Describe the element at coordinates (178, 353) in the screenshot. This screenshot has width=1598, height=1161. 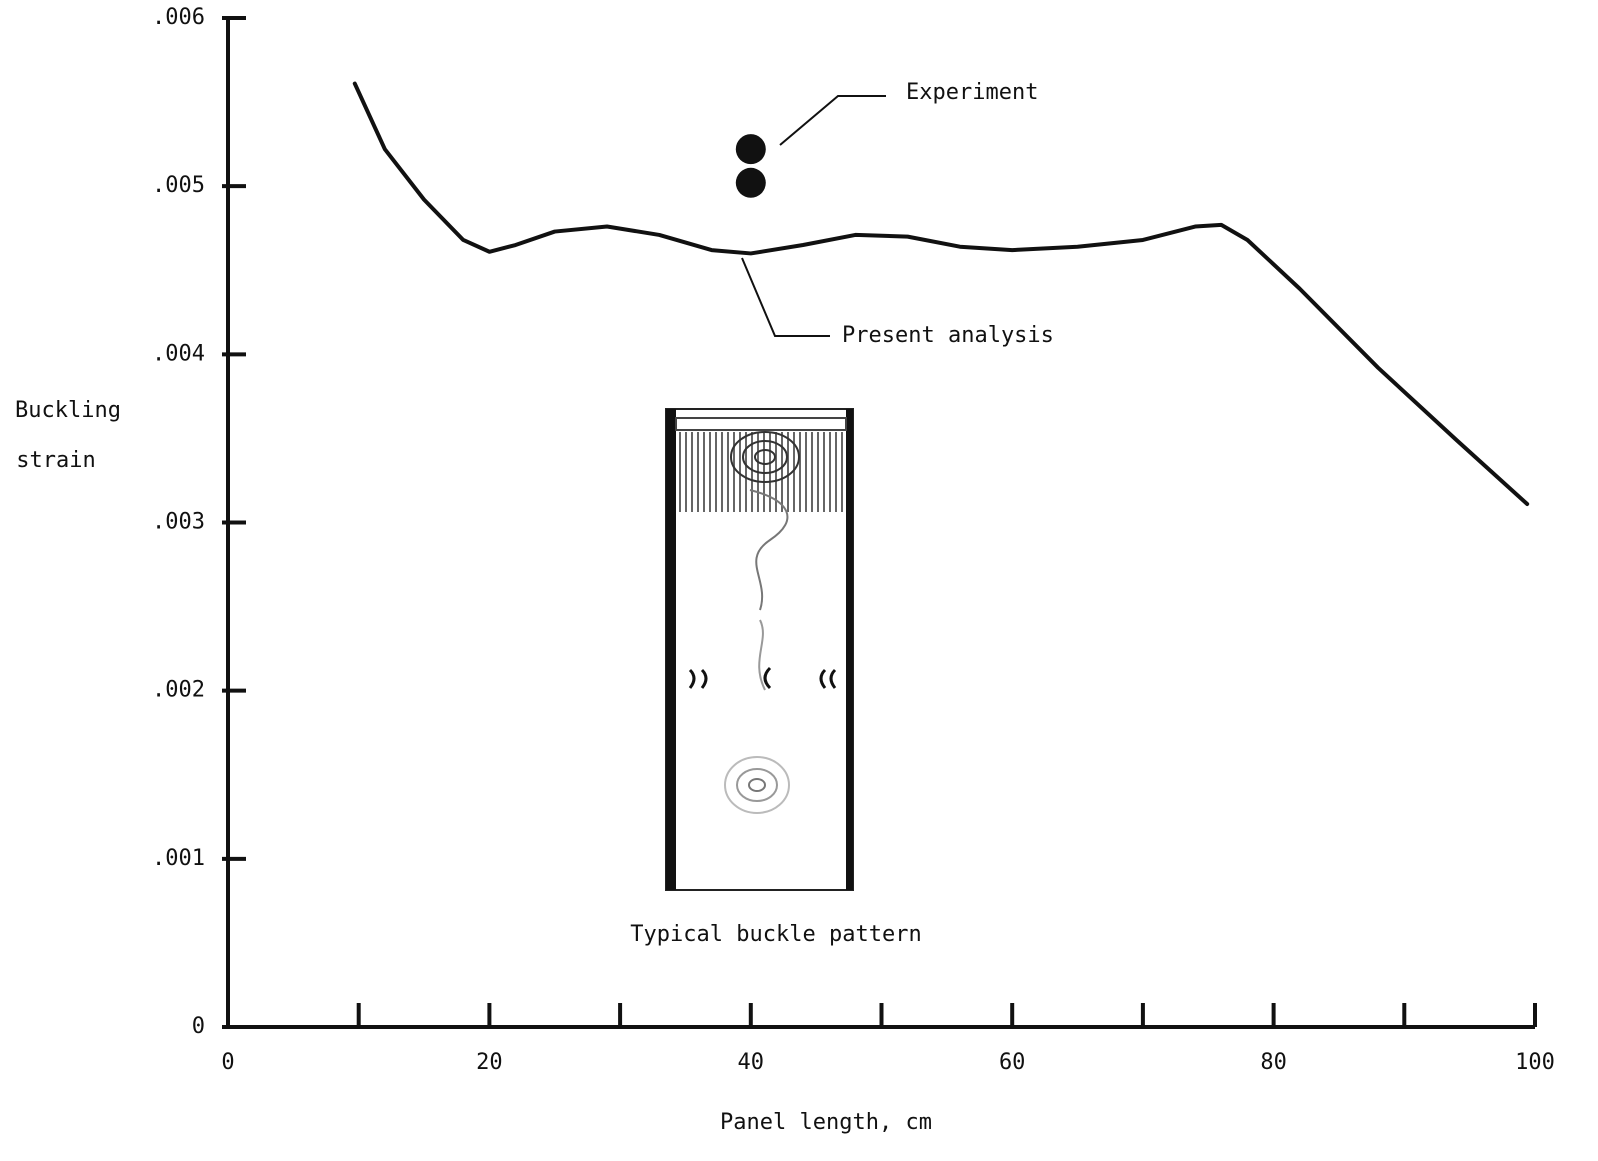
I see `y-tick-label: .004` at that location.